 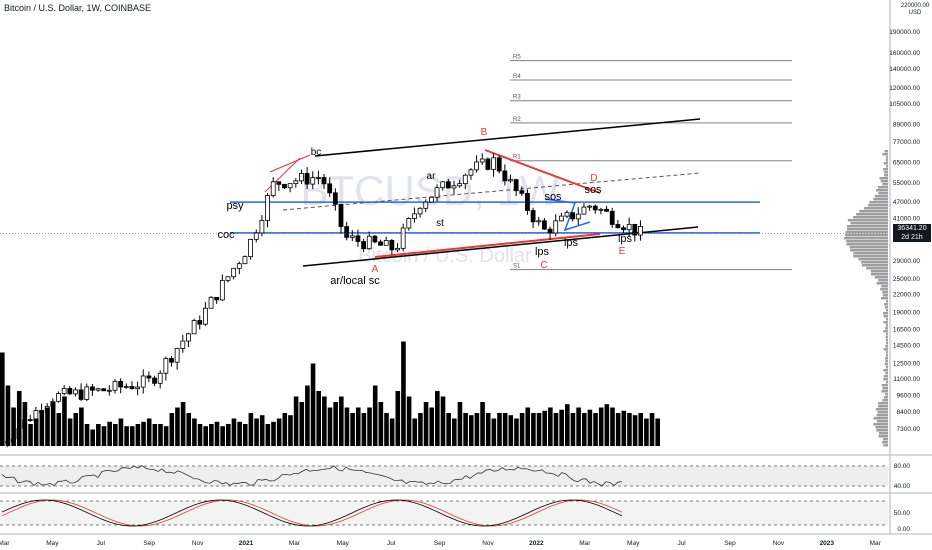 What do you see at coordinates (915, 6) in the screenshot?
I see `price-scale-top-value: 220000.00` at bounding box center [915, 6].